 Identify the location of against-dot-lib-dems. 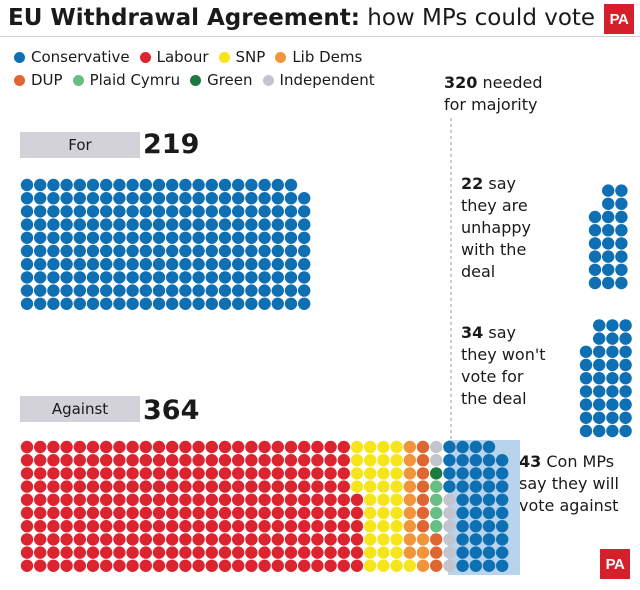
(423, 539).